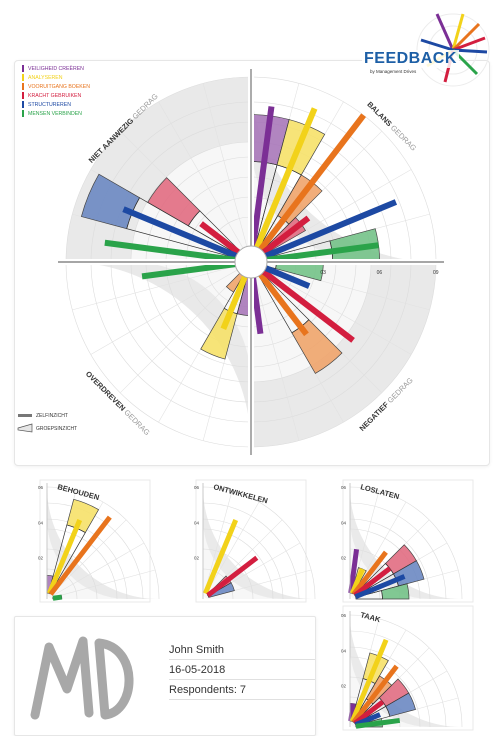 The image size is (500, 736). What do you see at coordinates (410, 59) in the screenshot?
I see `brand-title: FEEDBACK` at bounding box center [410, 59].